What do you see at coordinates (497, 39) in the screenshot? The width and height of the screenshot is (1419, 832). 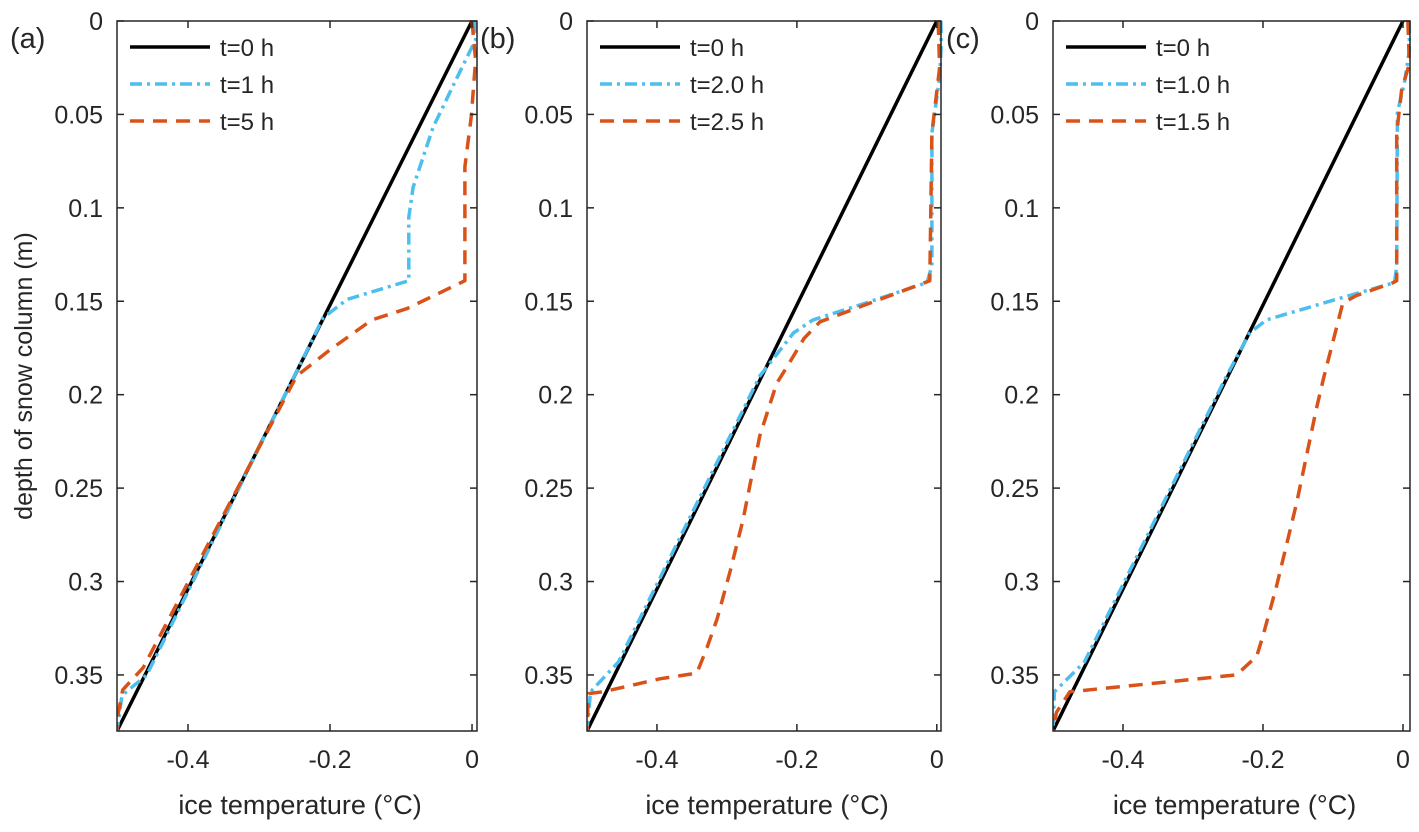 I see `panel-label: (b)` at bounding box center [497, 39].